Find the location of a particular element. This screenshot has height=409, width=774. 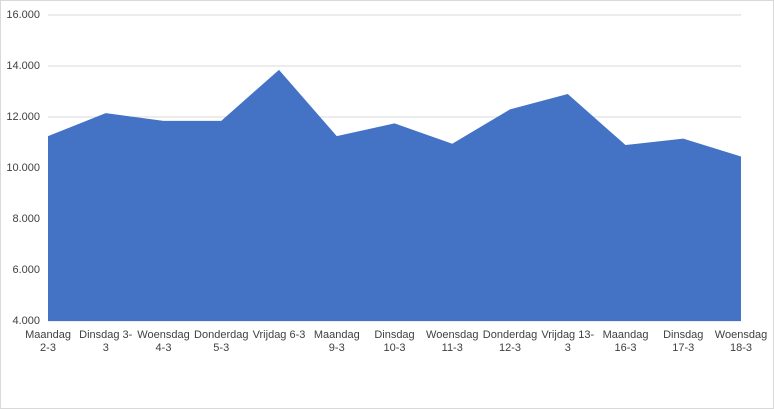

x-tick-label: Vrijdag 13-3 is located at coordinates (568, 341).